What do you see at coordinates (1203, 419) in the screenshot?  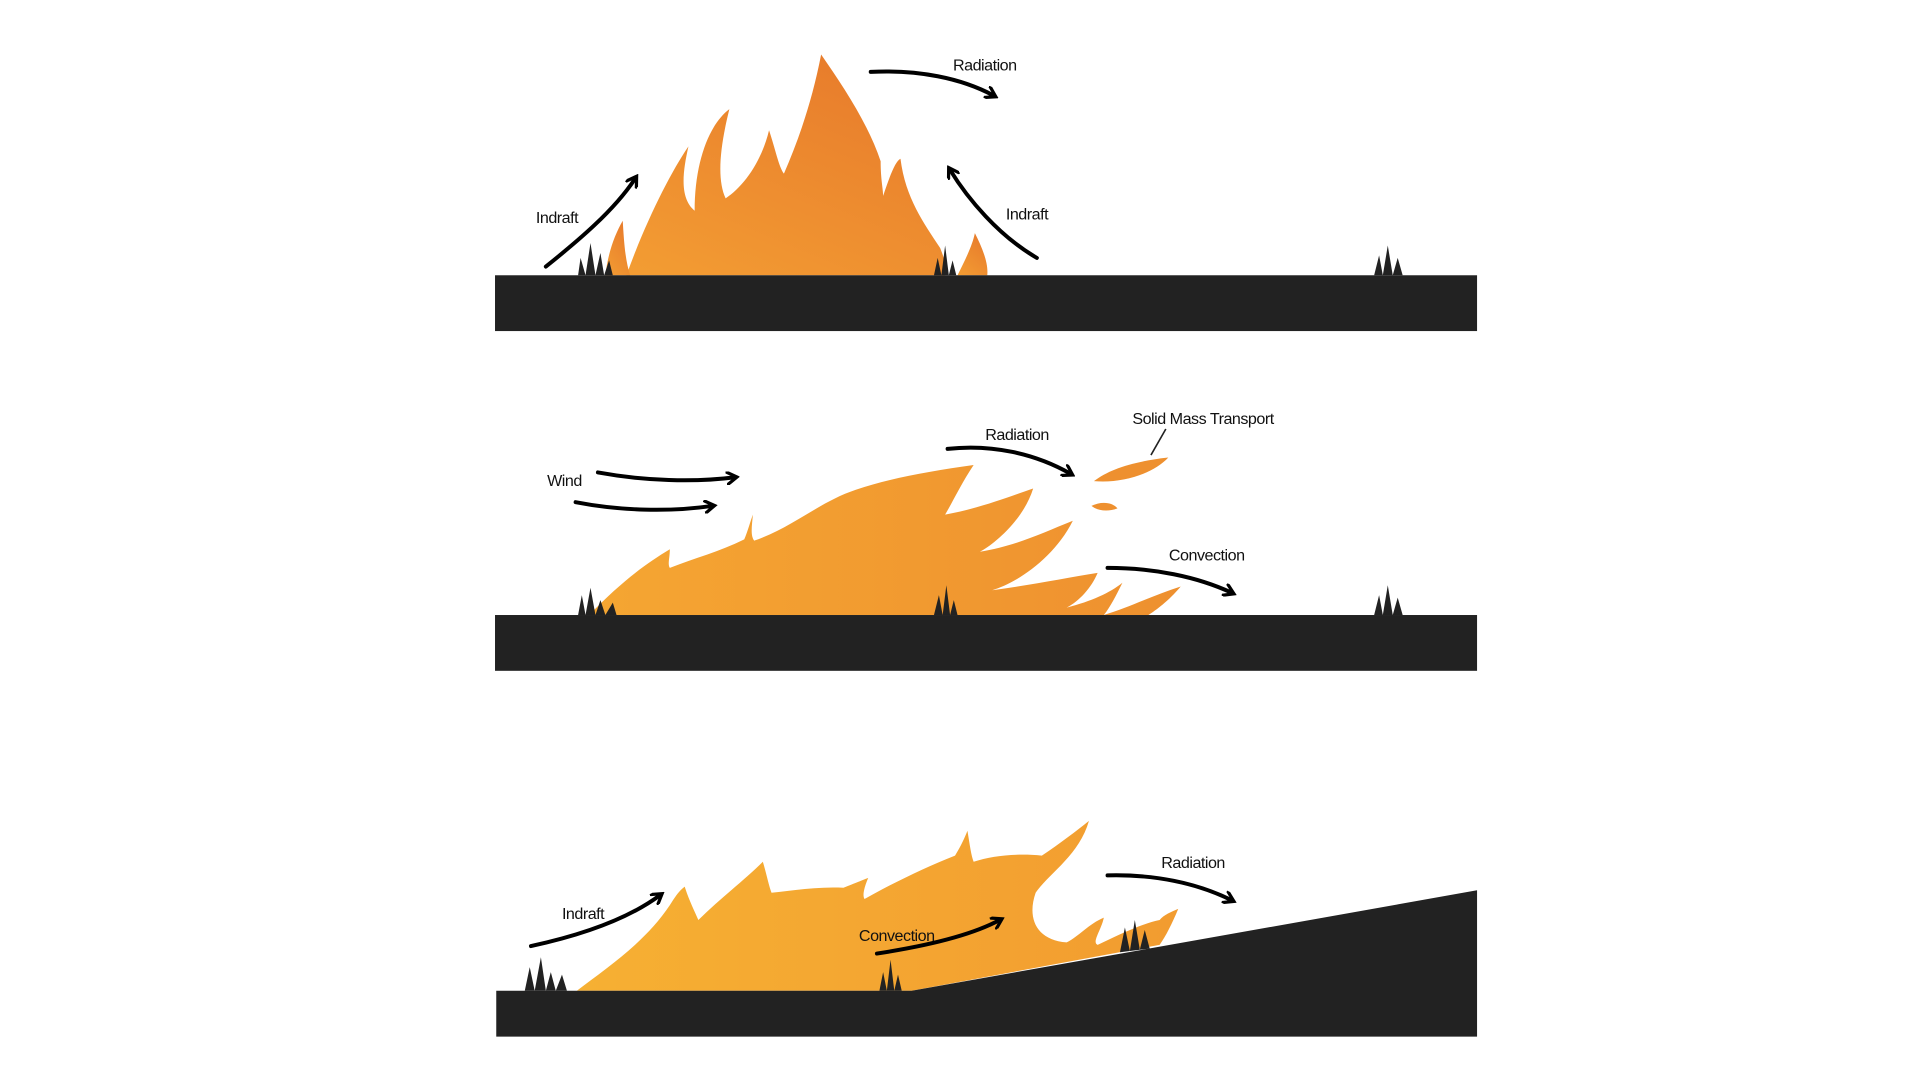 I see `label: Solid Mass Transport` at bounding box center [1203, 419].